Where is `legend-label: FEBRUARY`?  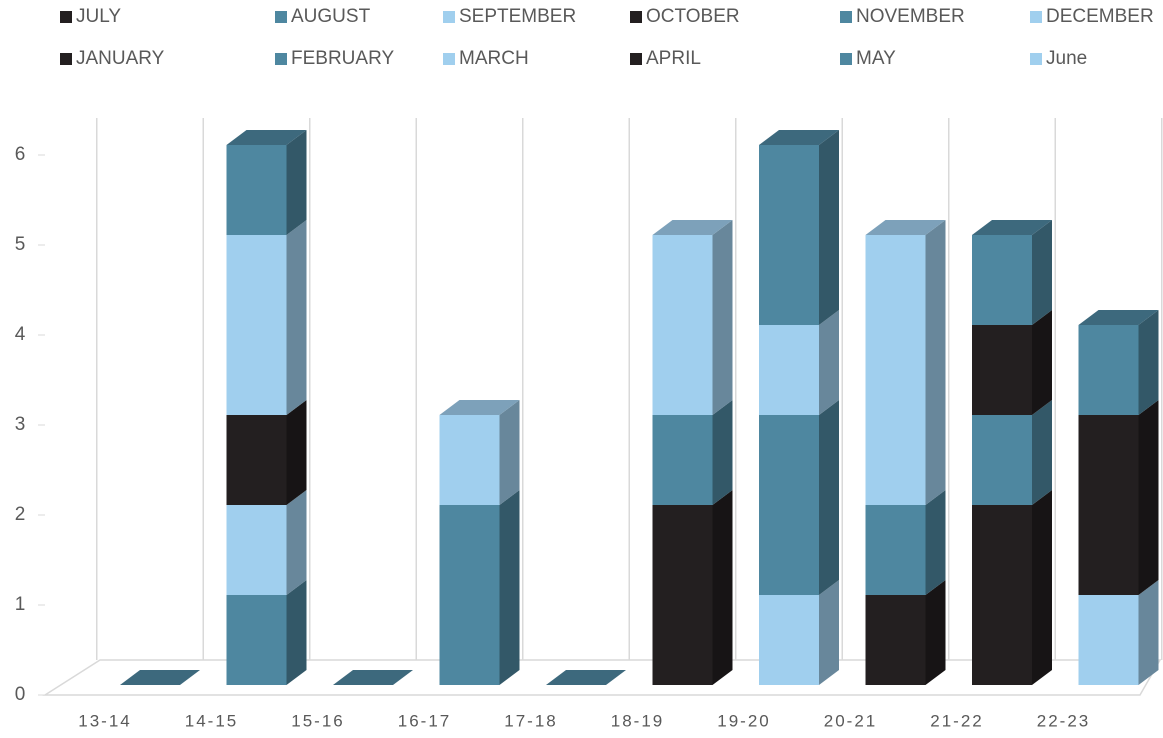 legend-label: FEBRUARY is located at coordinates (342, 58).